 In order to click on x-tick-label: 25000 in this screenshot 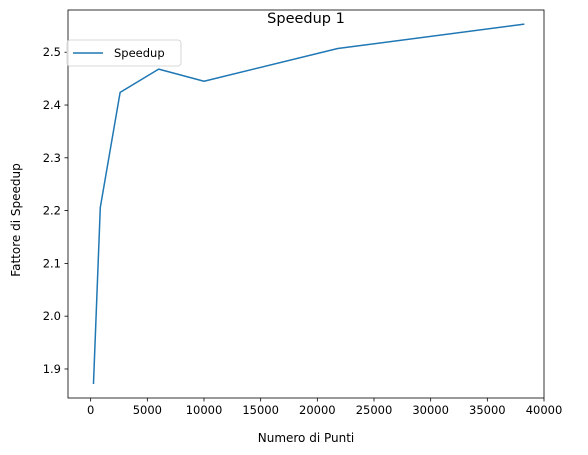, I will do `click(374, 410)`.